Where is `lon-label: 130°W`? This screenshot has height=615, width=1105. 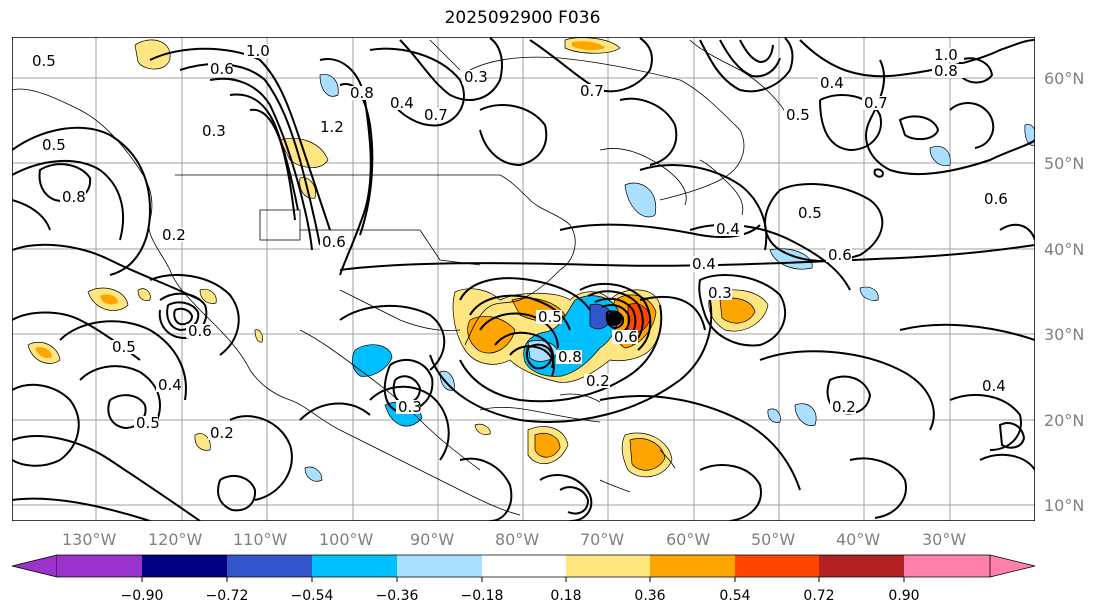
lon-label: 130°W is located at coordinates (89, 539).